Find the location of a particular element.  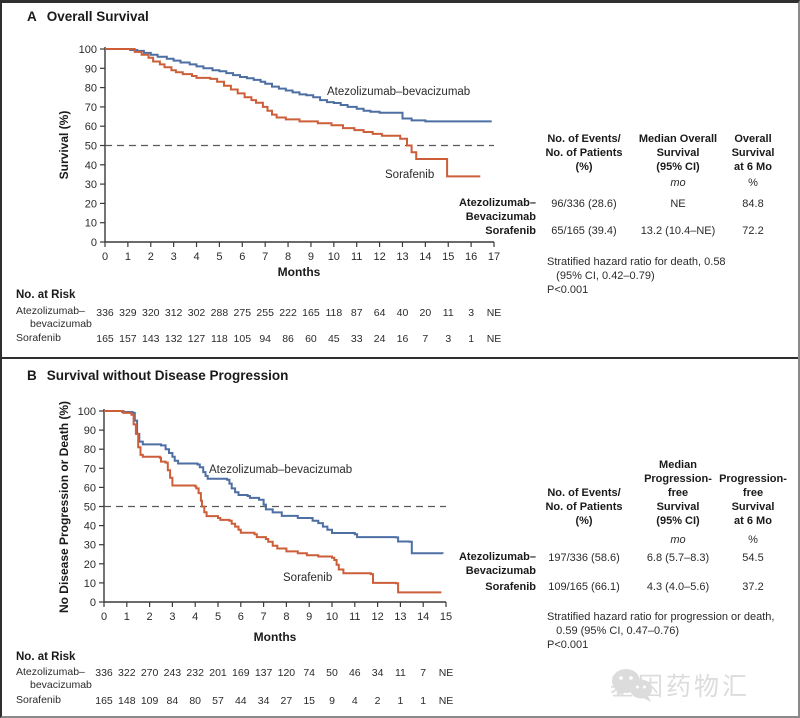

risk-count: 169 is located at coordinates (241, 673).